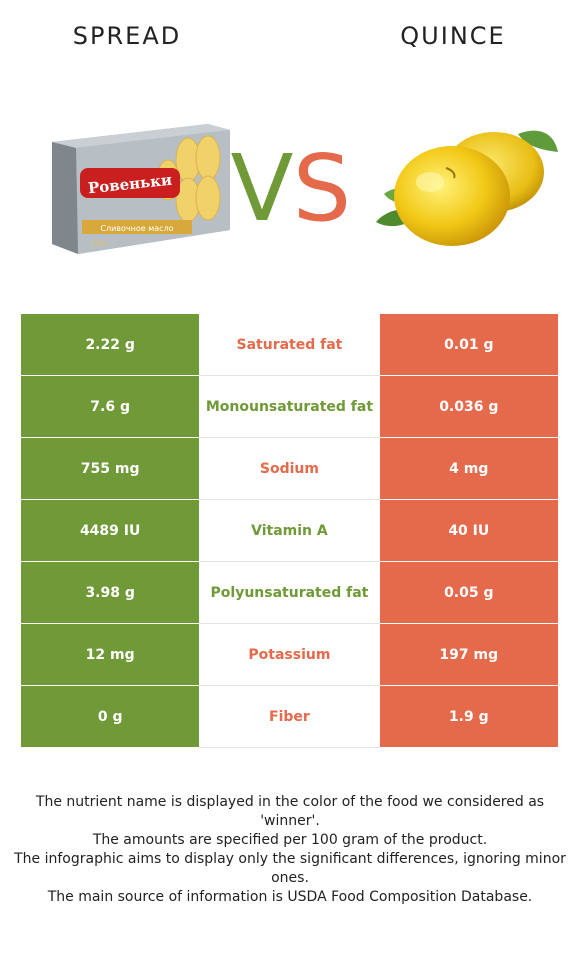 This screenshot has height=964, width=580. What do you see at coordinates (322, 183) in the screenshot?
I see `vs-letter-s: S` at bounding box center [322, 183].